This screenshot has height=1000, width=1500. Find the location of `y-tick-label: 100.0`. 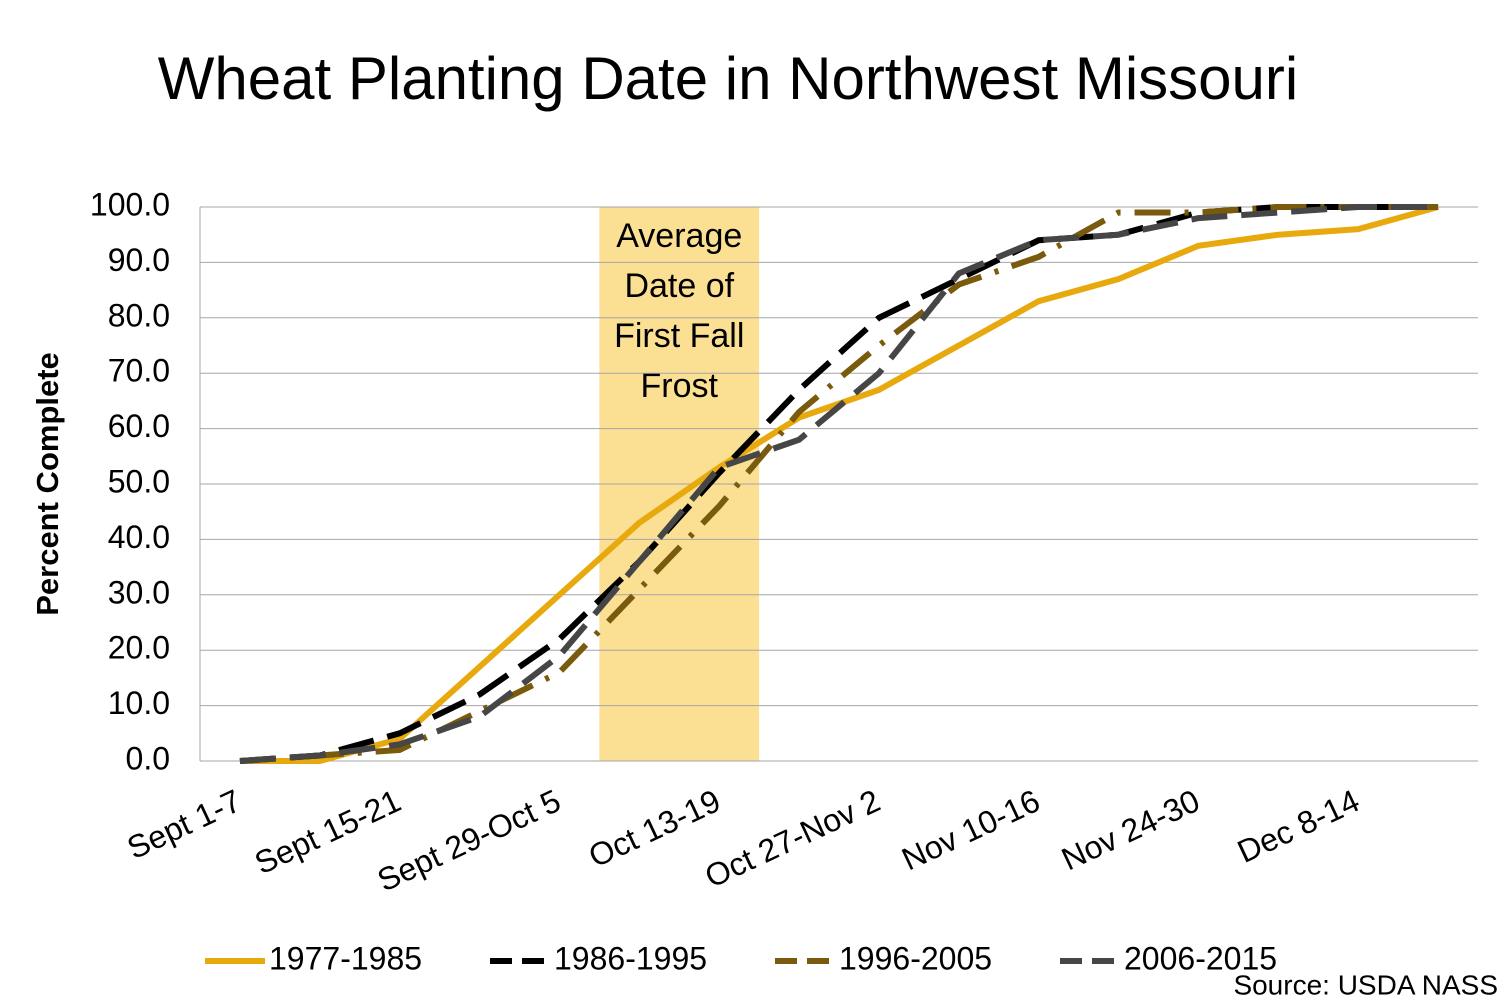

y-tick-label: 100.0 is located at coordinates (130, 204).